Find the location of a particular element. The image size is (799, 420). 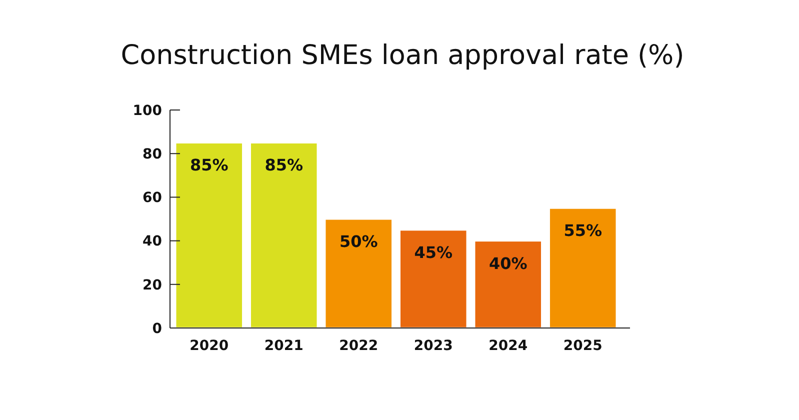

data-label: 55% is located at coordinates (583, 230).